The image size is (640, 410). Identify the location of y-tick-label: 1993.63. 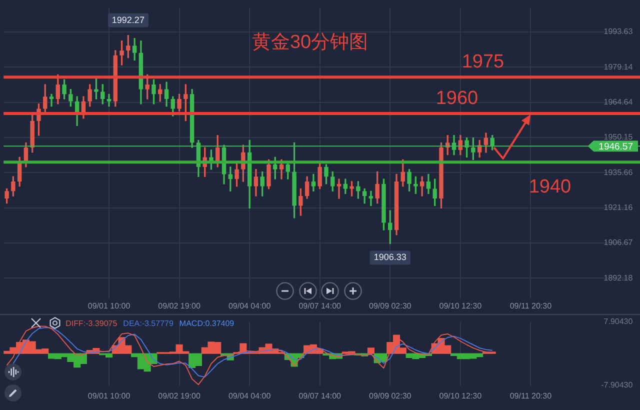
(619, 31).